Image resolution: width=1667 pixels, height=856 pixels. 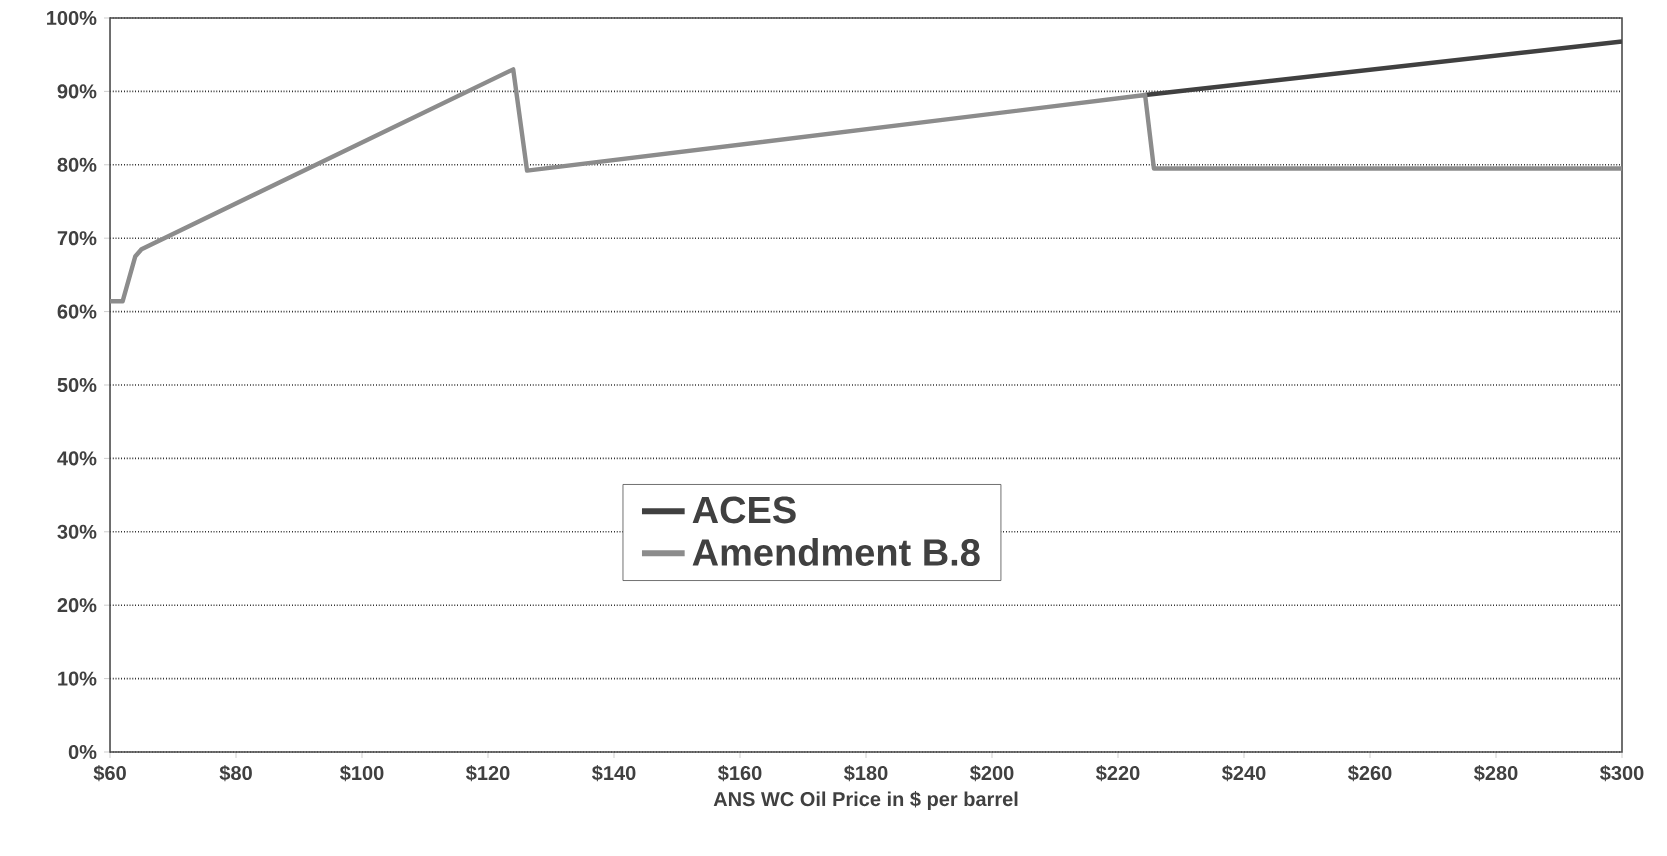 What do you see at coordinates (865, 801) in the screenshot?
I see `x-axis-title: ANS WC Oil Price in $ per barrel` at bounding box center [865, 801].